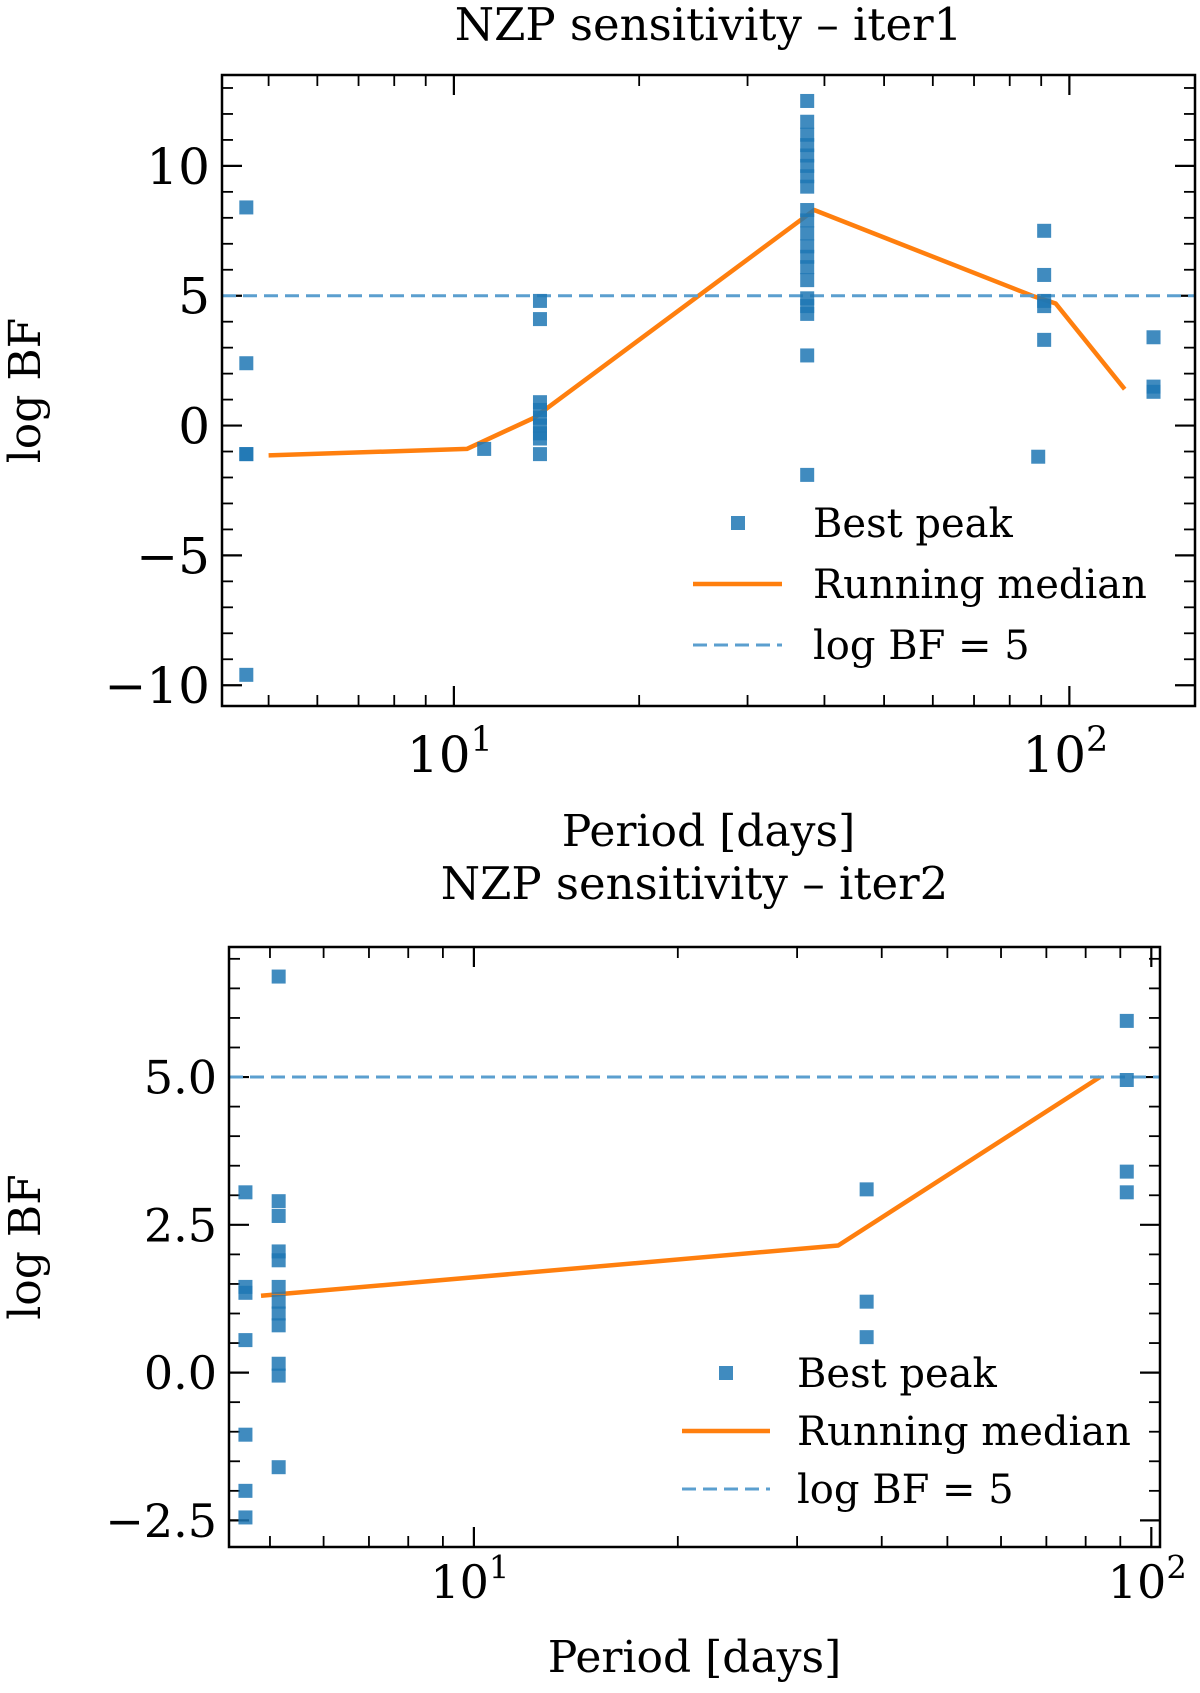  What do you see at coordinates (695, 883) in the screenshot?
I see `chart-title: NZP sensitivity – iter2` at bounding box center [695, 883].